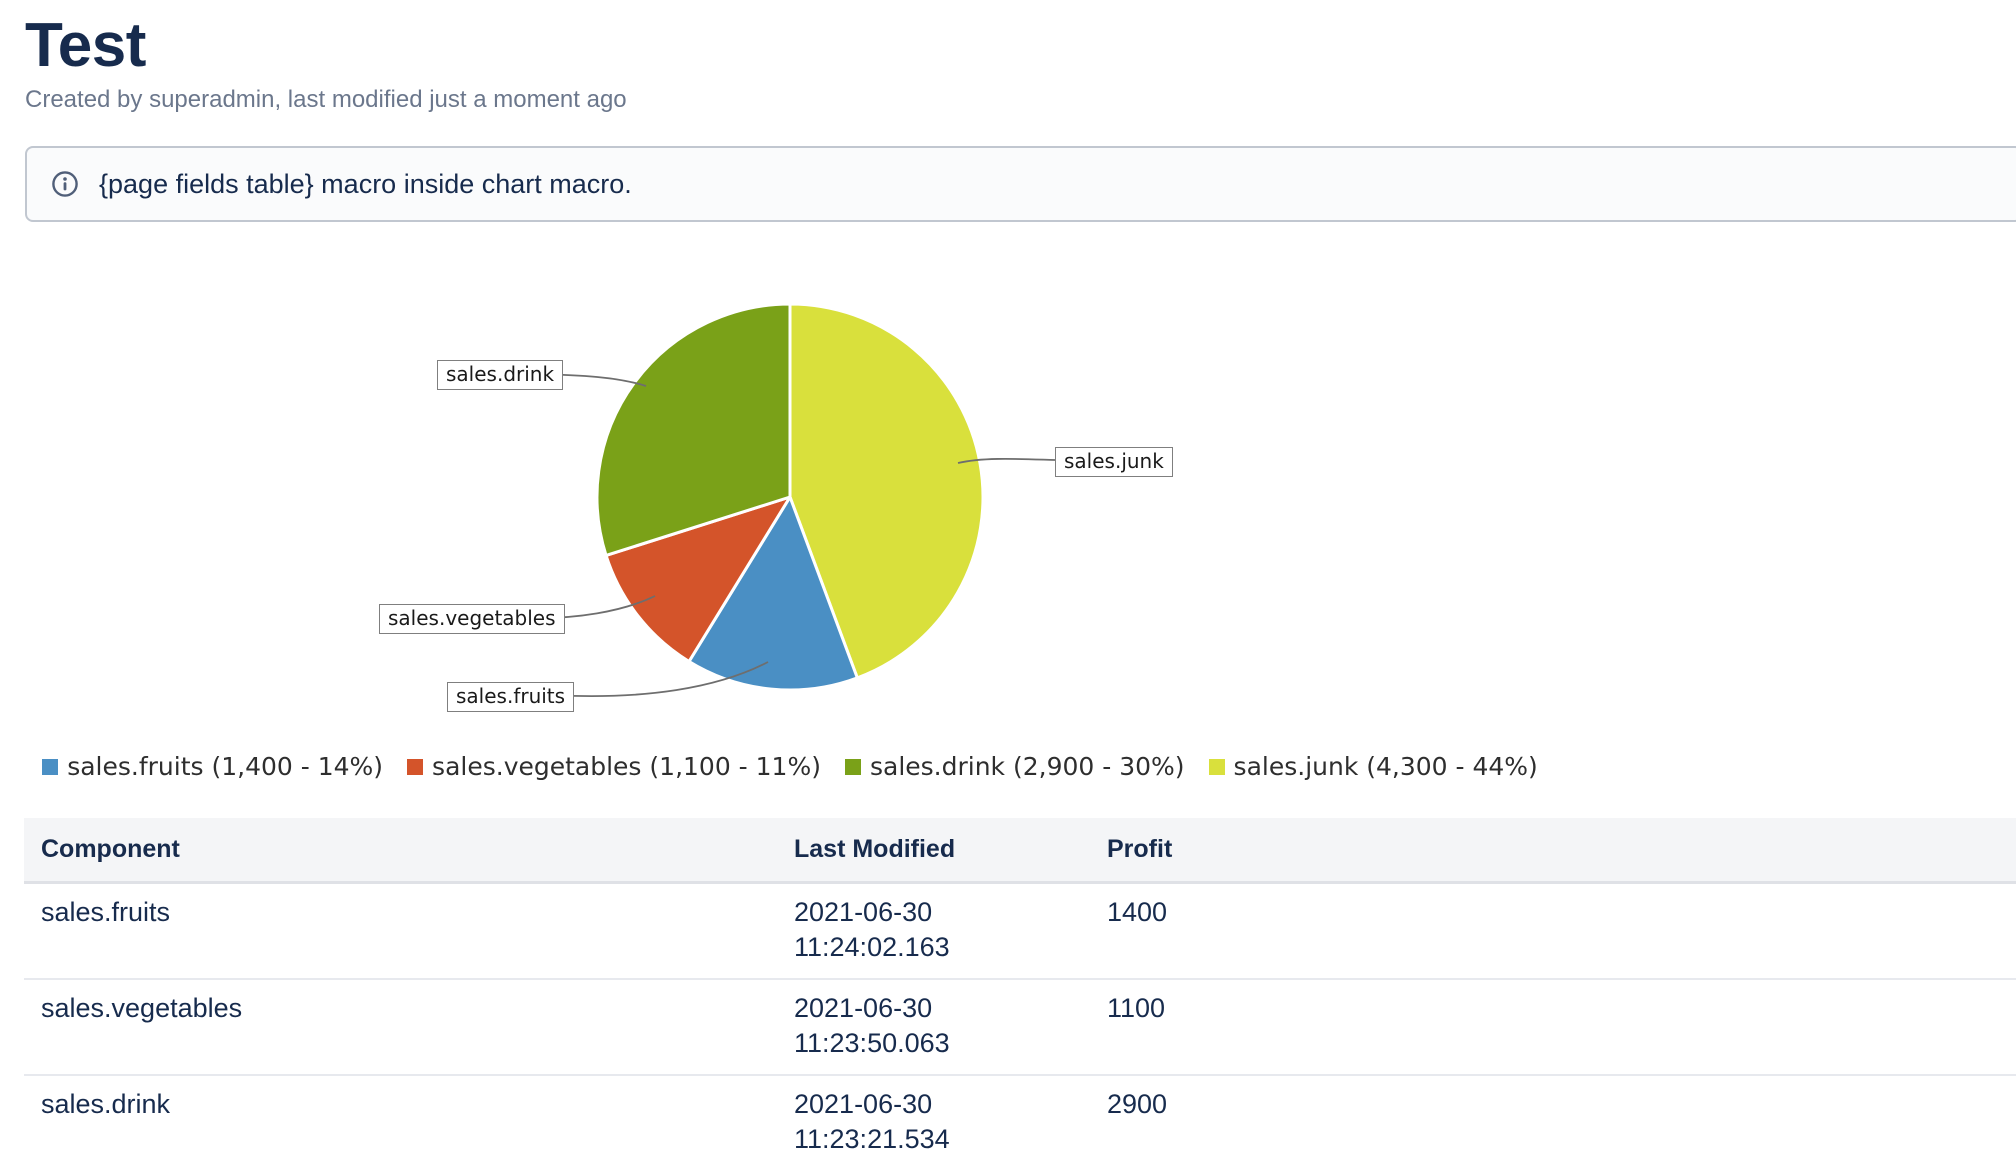  I want to click on page-title: Test, so click(85, 45).